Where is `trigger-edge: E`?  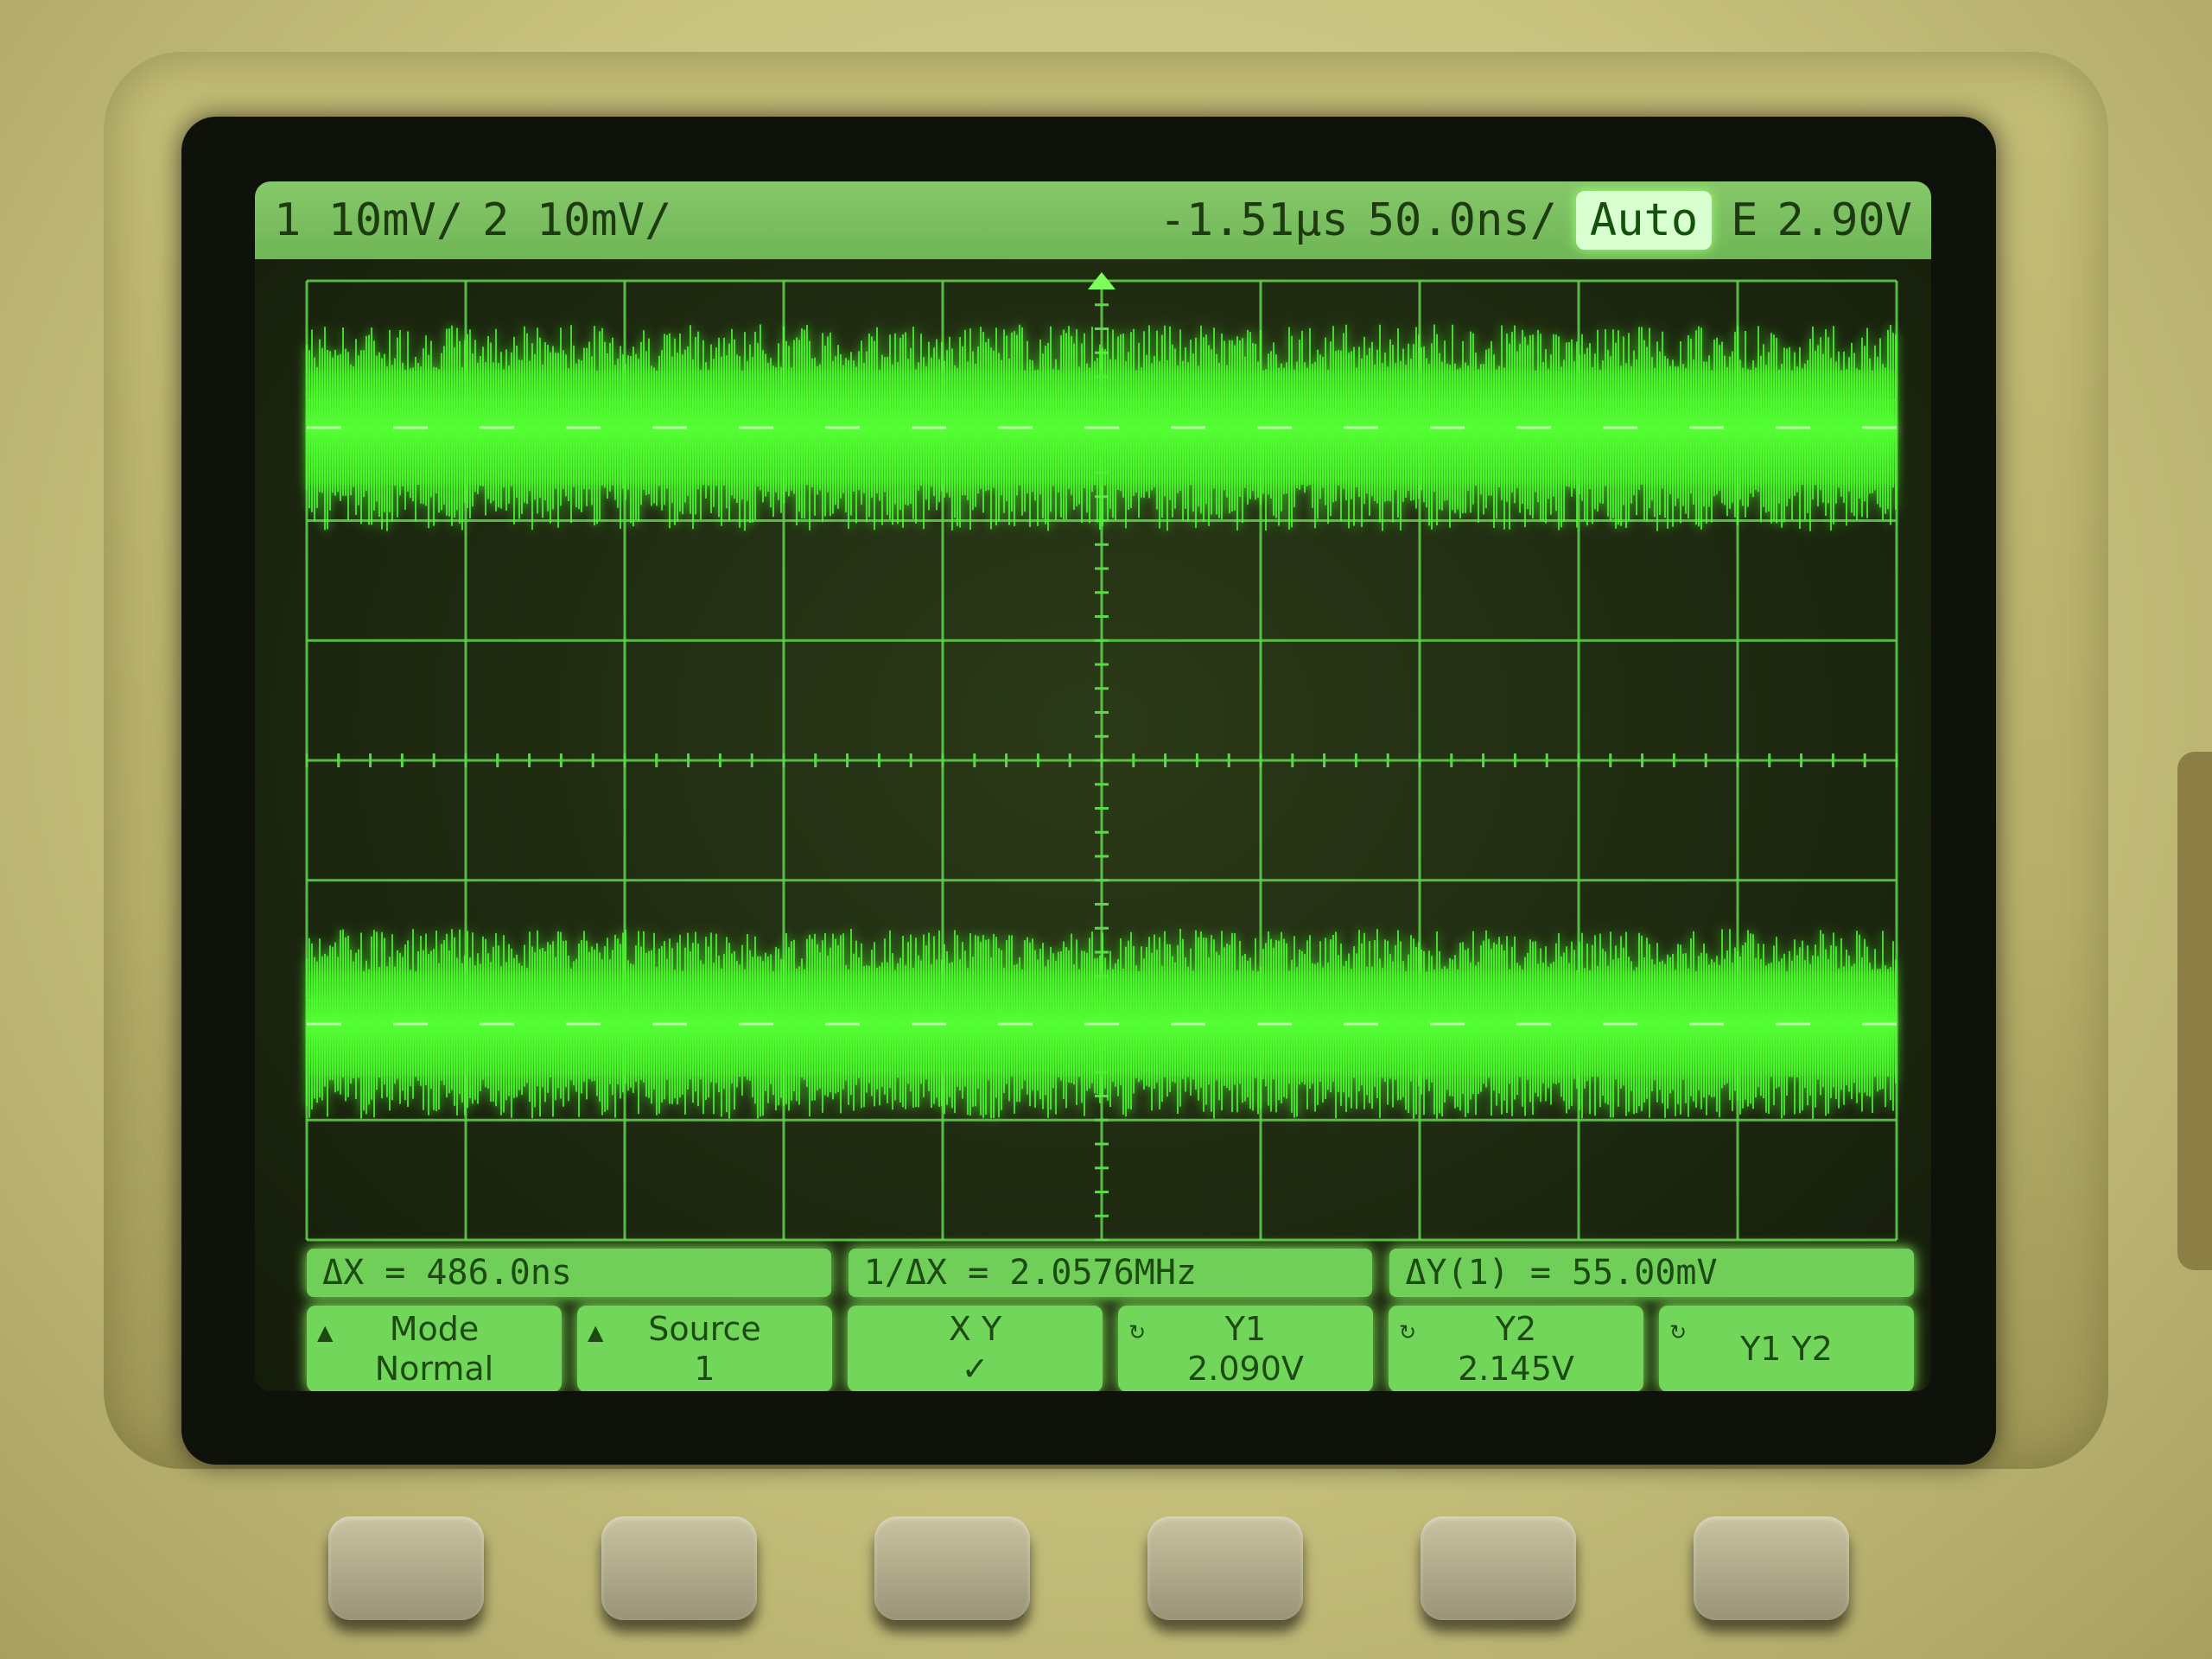
trigger-edge: E is located at coordinates (1744, 220).